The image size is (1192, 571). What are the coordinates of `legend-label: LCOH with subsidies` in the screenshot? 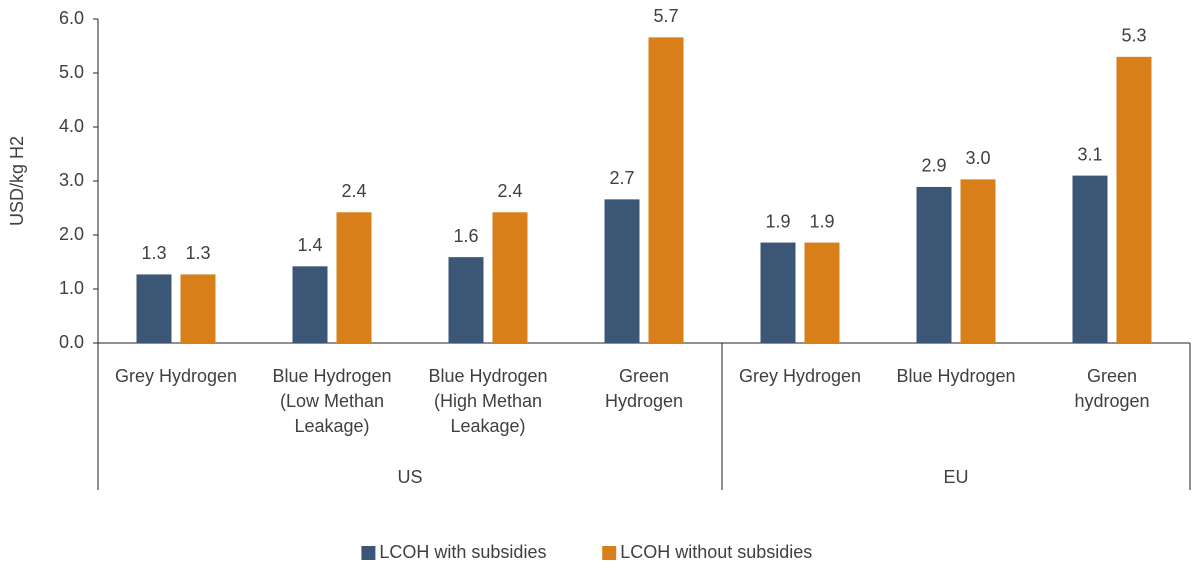 It's located at (462, 552).